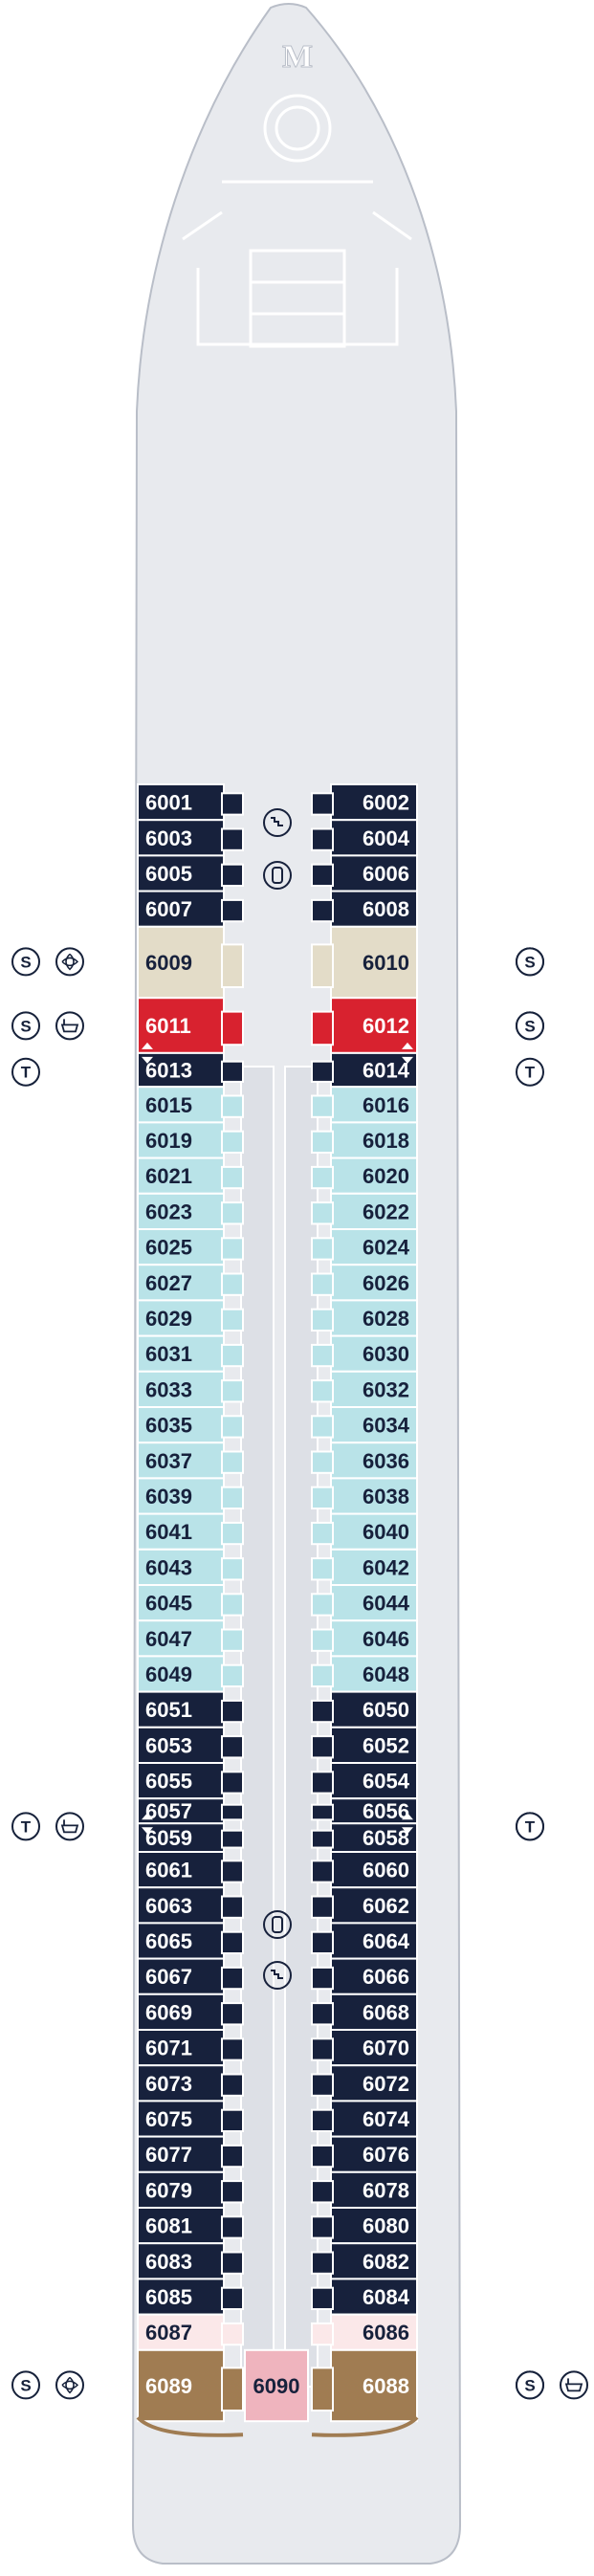 Image resolution: width=594 pixels, height=2576 pixels. Describe the element at coordinates (190, 838) in the screenshot. I see `cabin-6003: 6003` at that location.